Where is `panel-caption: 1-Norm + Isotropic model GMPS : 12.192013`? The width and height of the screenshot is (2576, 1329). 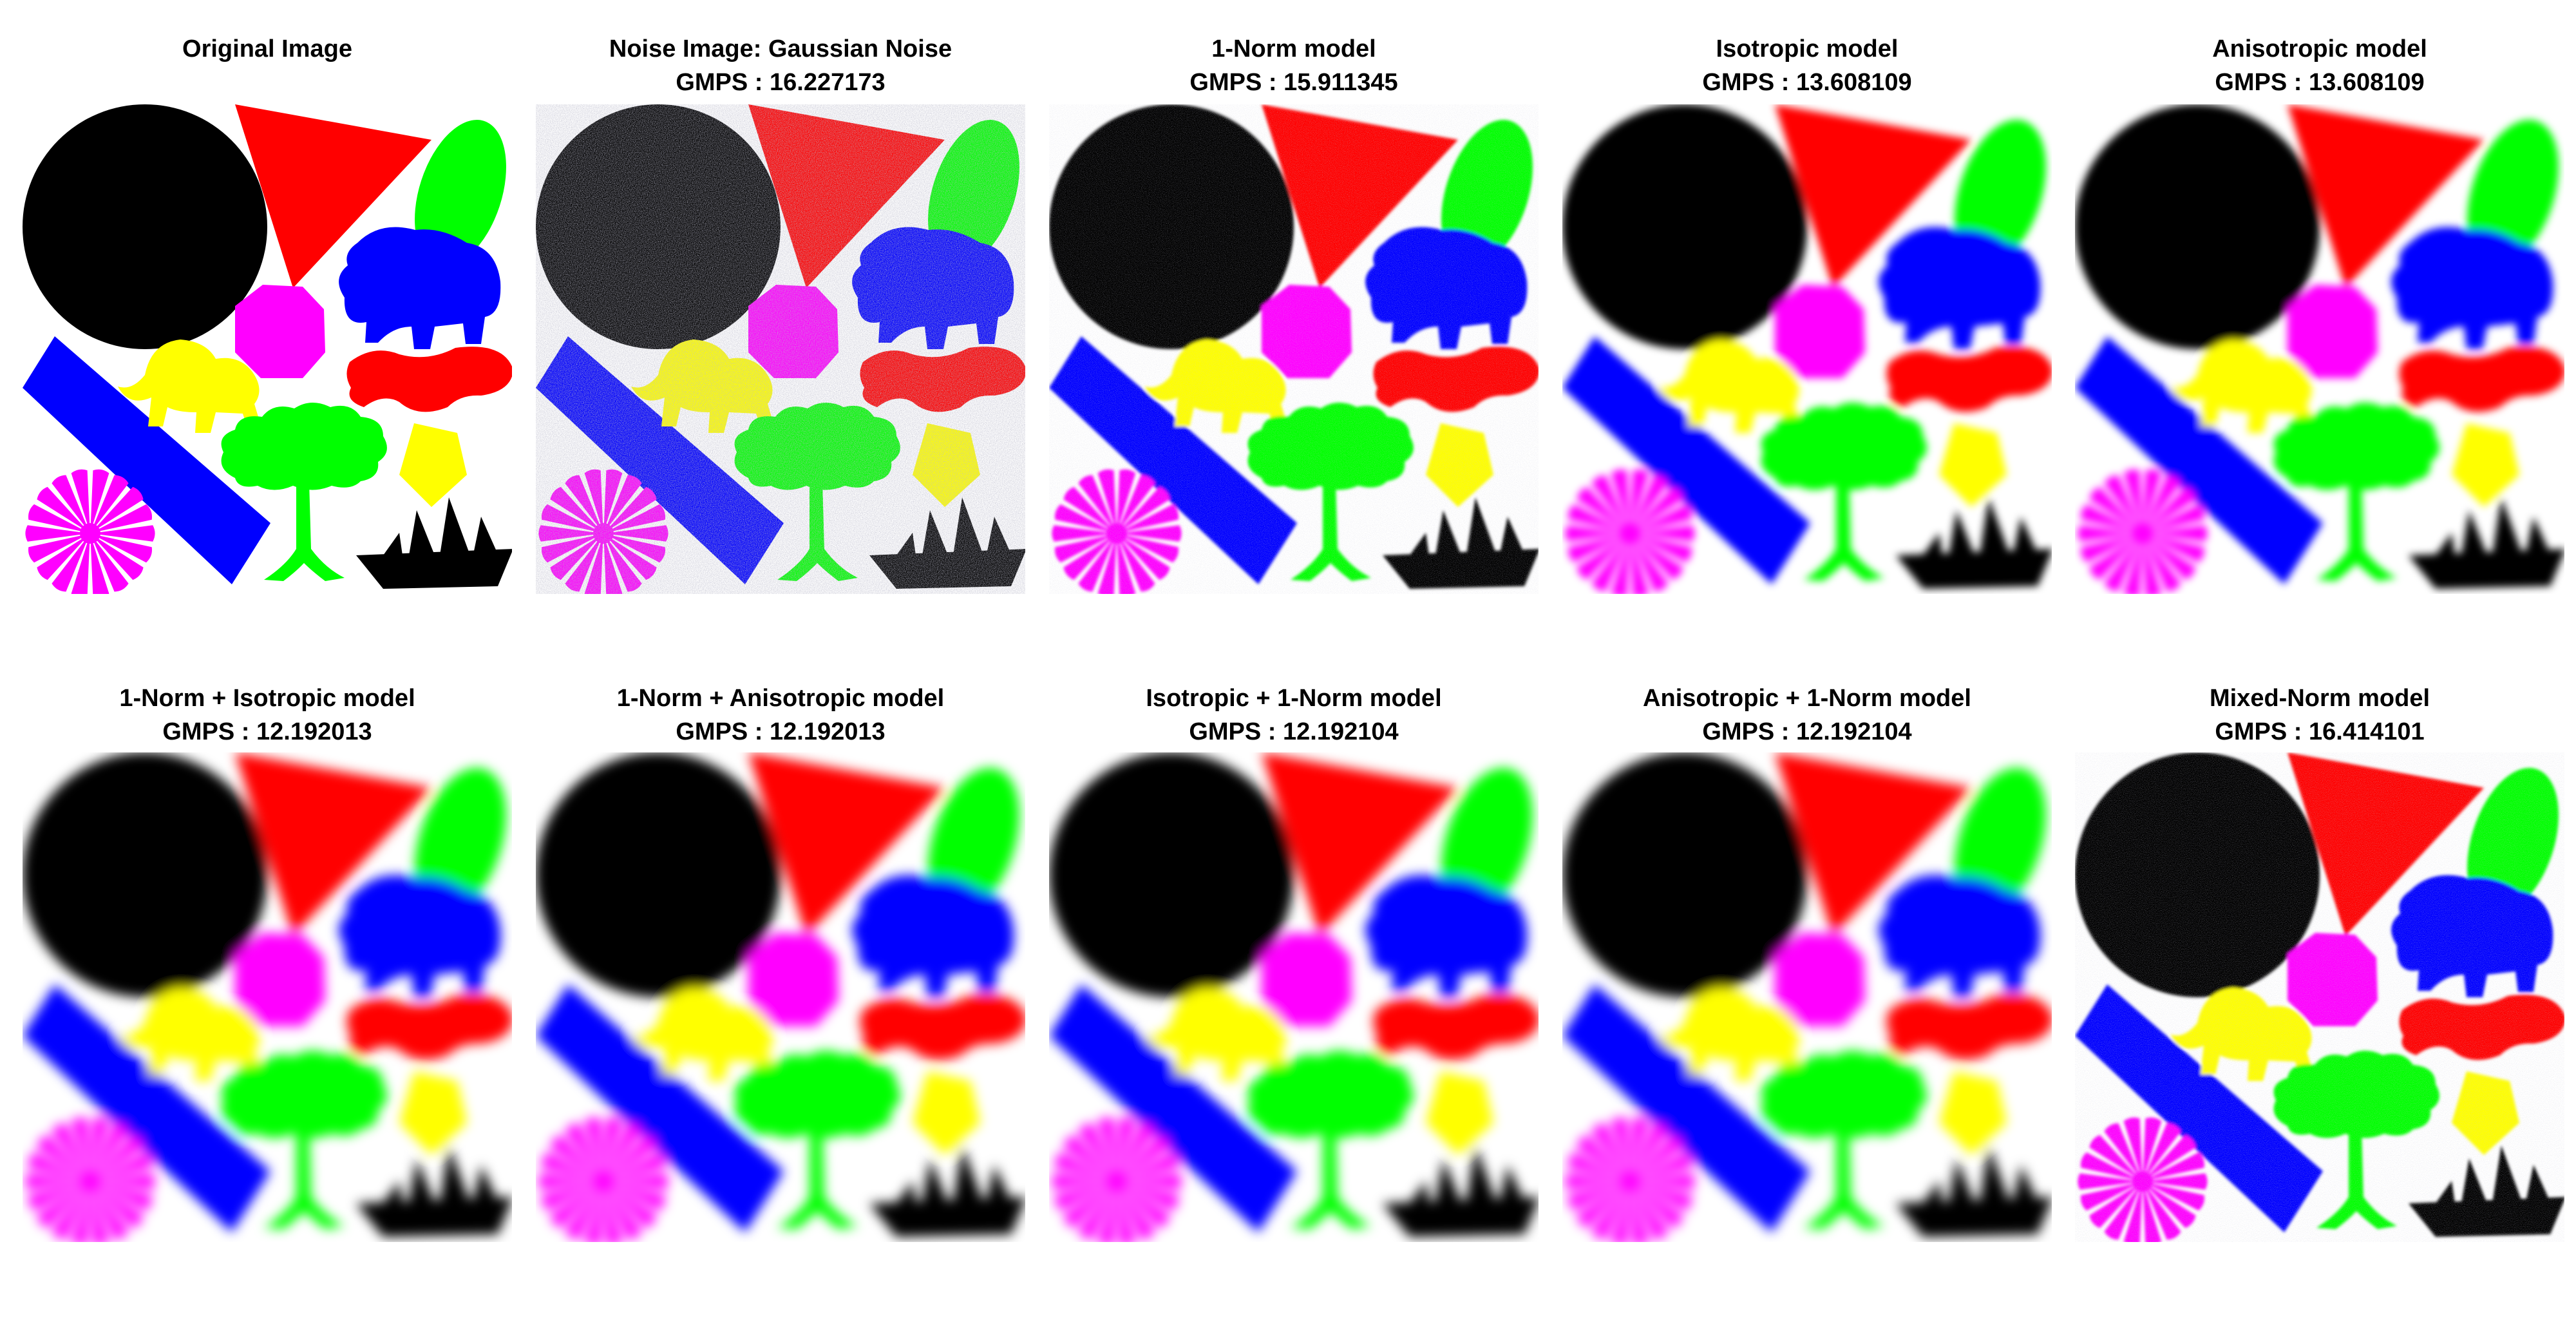 panel-caption: 1-Norm + Isotropic model GMPS : 12.192013 is located at coordinates (267, 715).